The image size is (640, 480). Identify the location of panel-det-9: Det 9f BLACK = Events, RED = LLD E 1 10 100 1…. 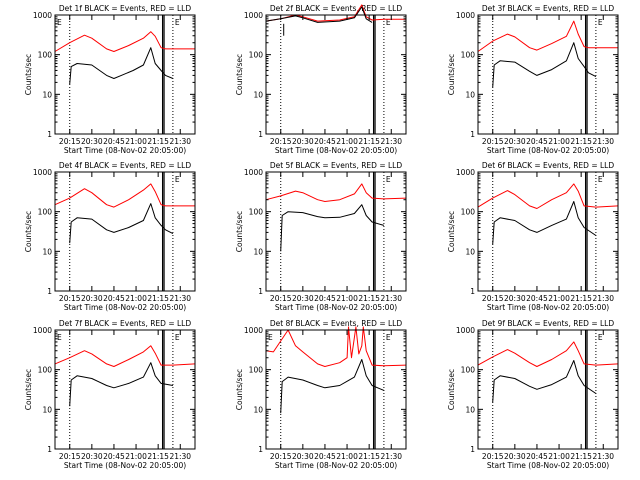
(533, 394).